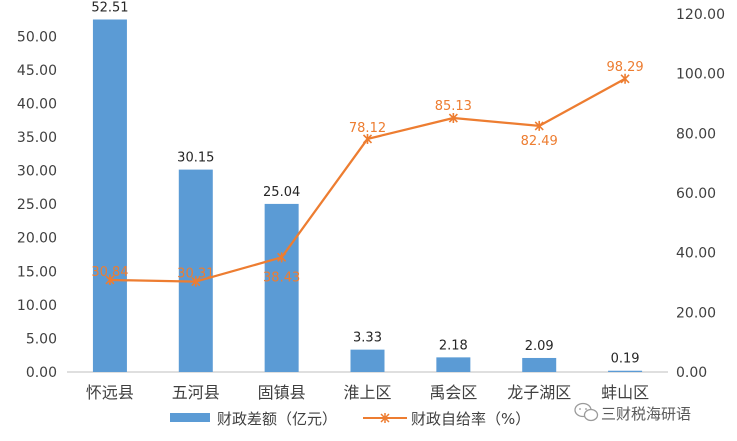 The image size is (737, 441). Describe the element at coordinates (109, 8) in the screenshot. I see `bar-data-label: 52.51` at that location.